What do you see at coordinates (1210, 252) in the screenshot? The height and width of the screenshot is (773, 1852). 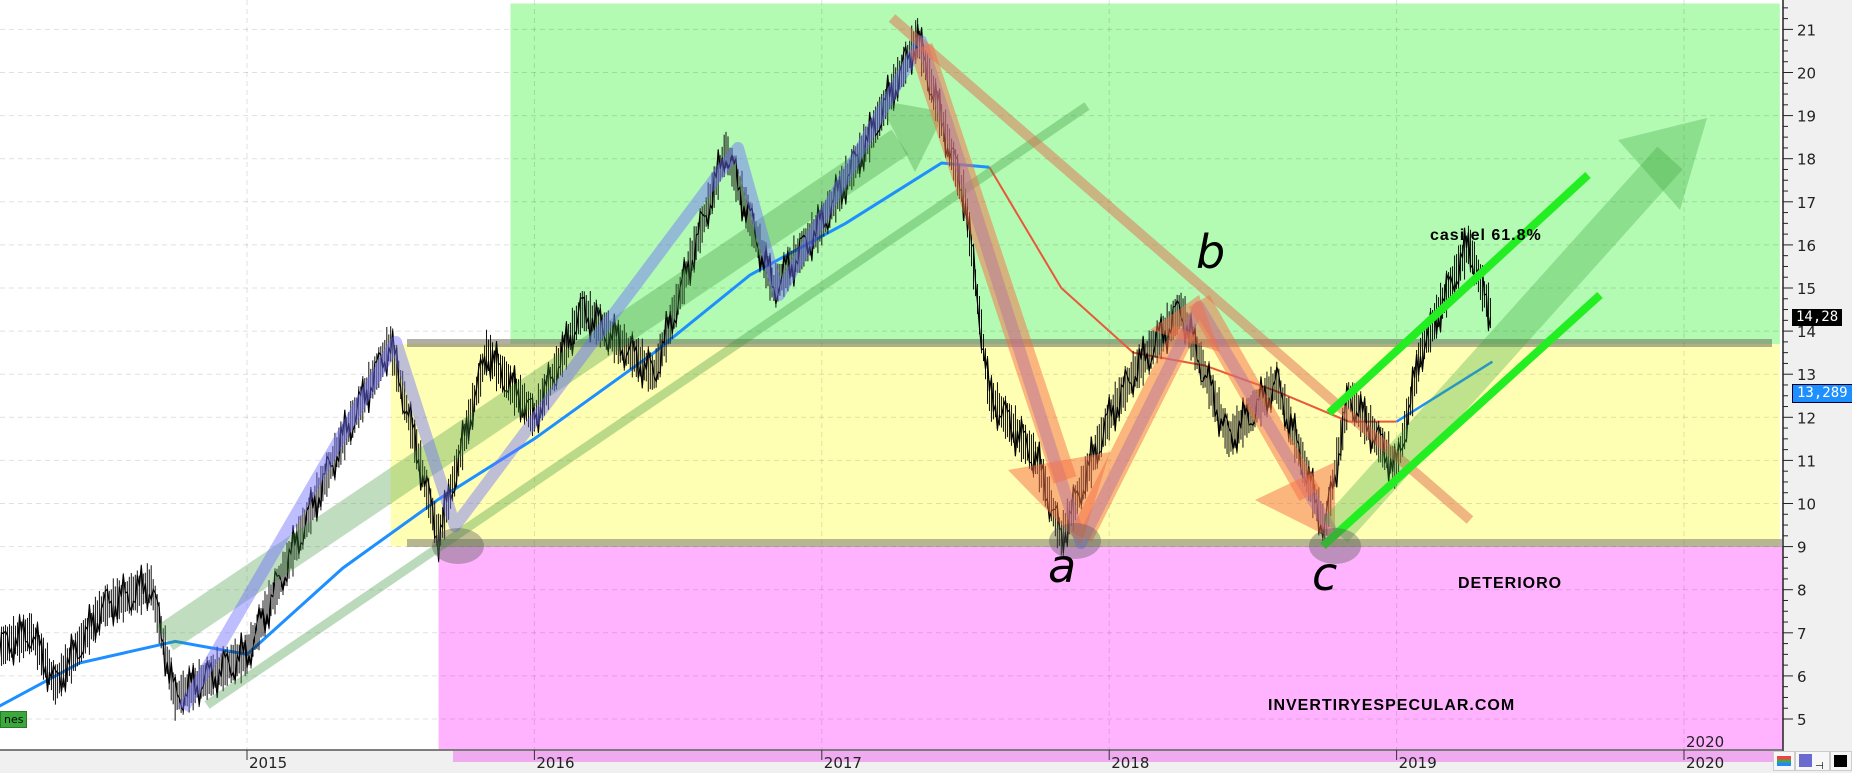 I see `wave-b-label: b` at bounding box center [1210, 252].